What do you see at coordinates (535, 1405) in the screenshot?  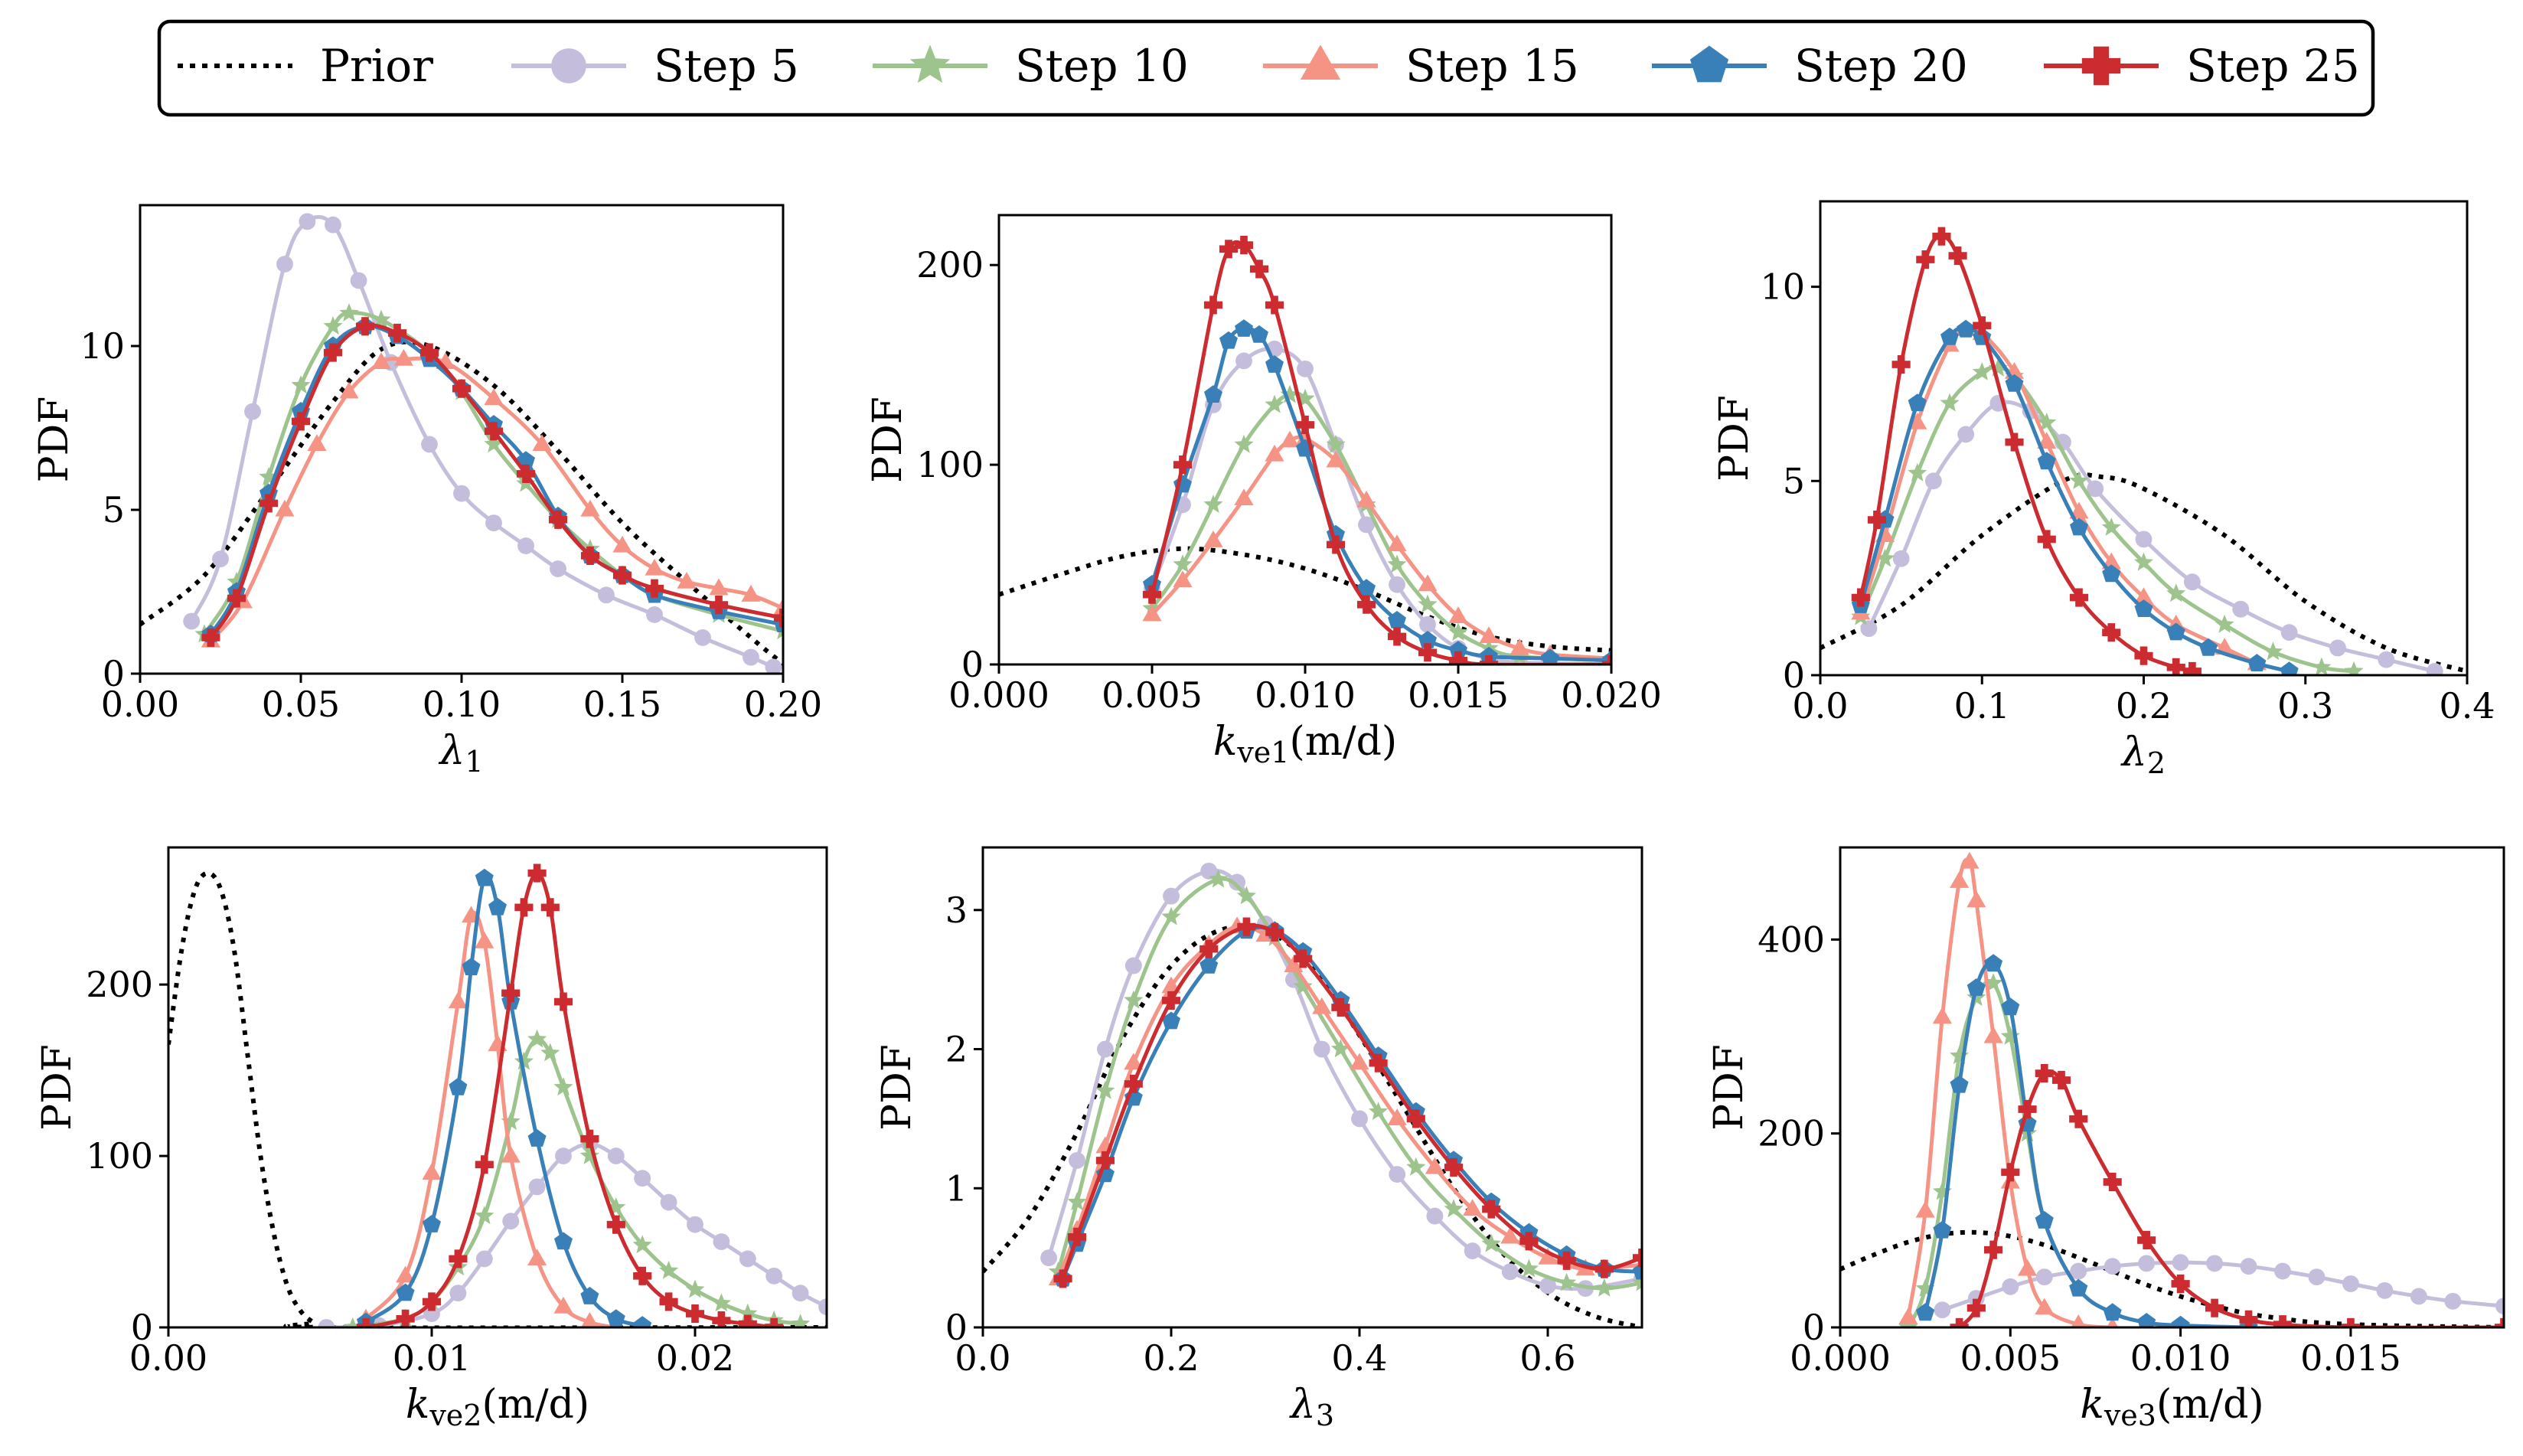 I see `x-axis-label-unit: (m/d)` at bounding box center [535, 1405].